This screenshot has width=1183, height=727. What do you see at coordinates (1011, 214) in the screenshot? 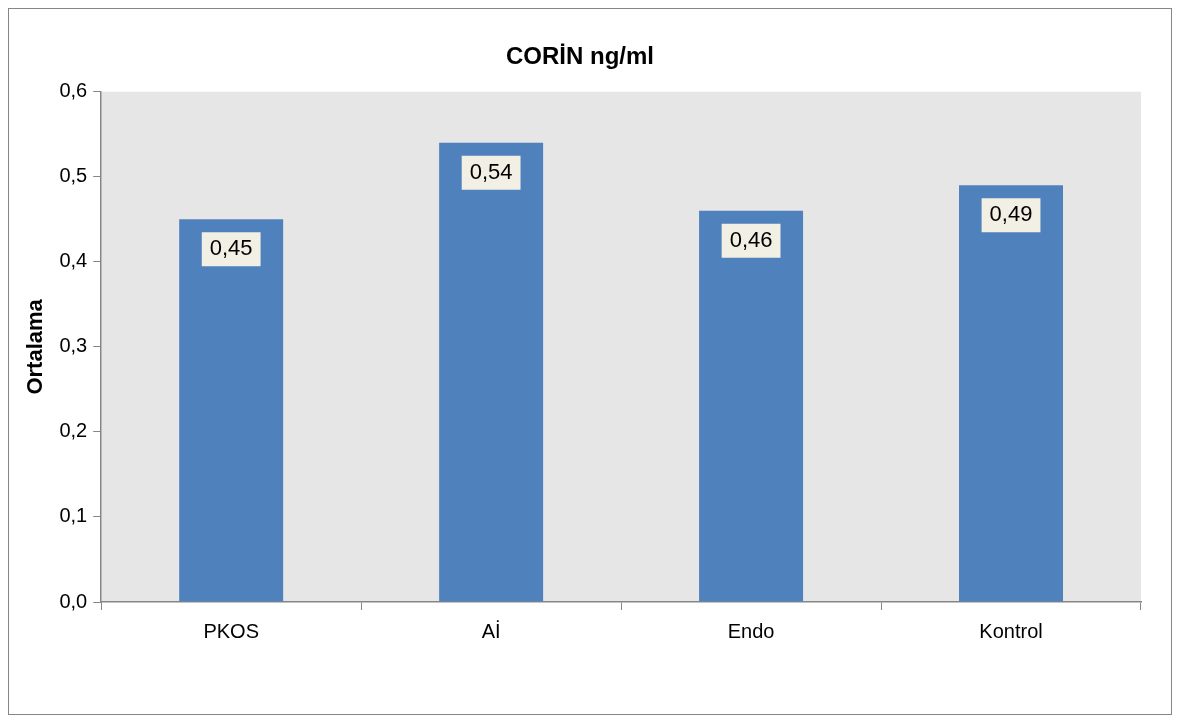
I see `data-label: 0,49` at bounding box center [1011, 214].